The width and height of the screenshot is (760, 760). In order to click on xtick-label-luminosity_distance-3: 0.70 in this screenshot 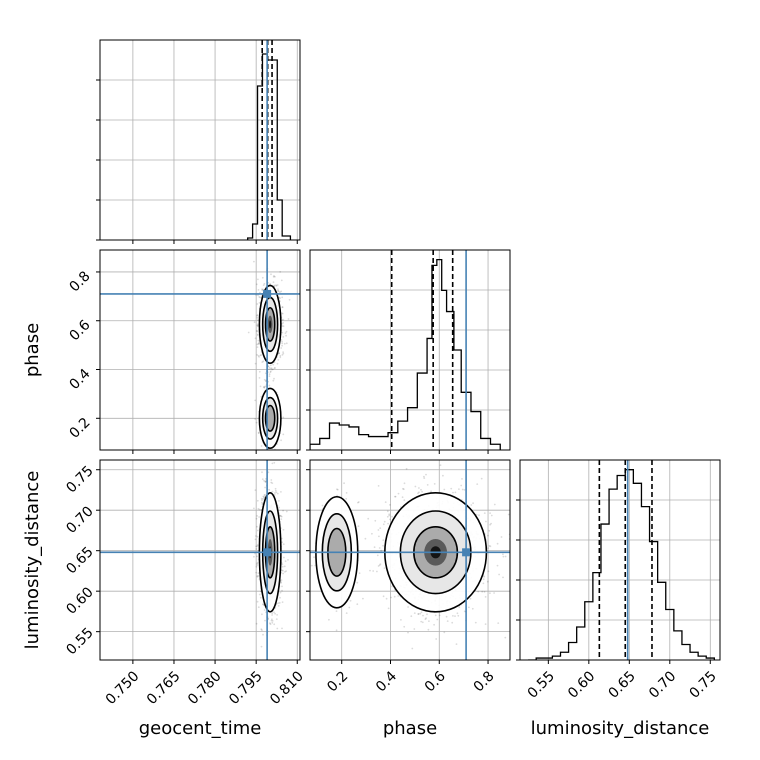, I will do `click(662, 684)`.